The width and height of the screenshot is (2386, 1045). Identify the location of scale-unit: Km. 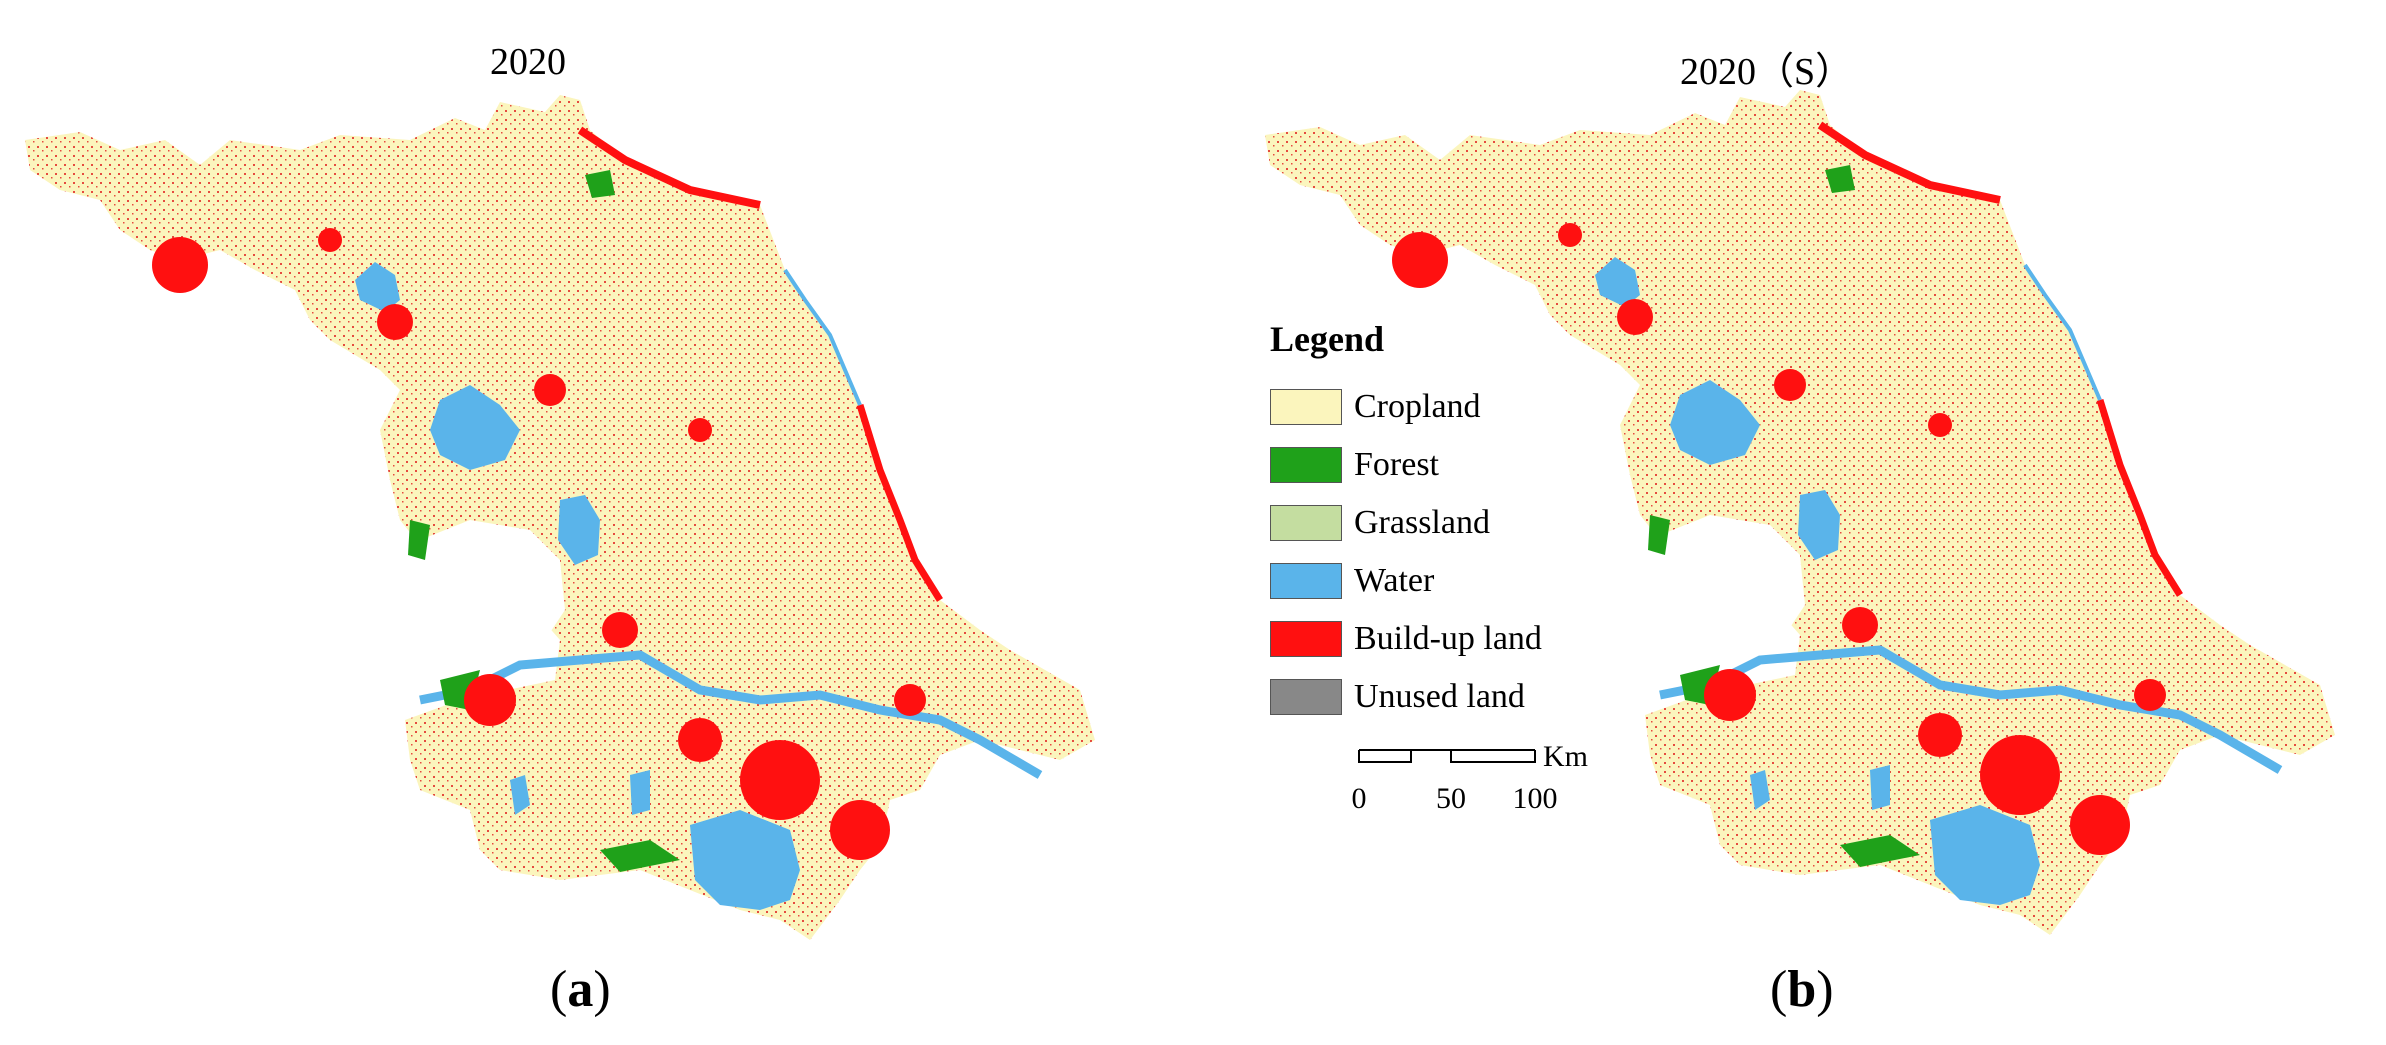
(1565, 756).